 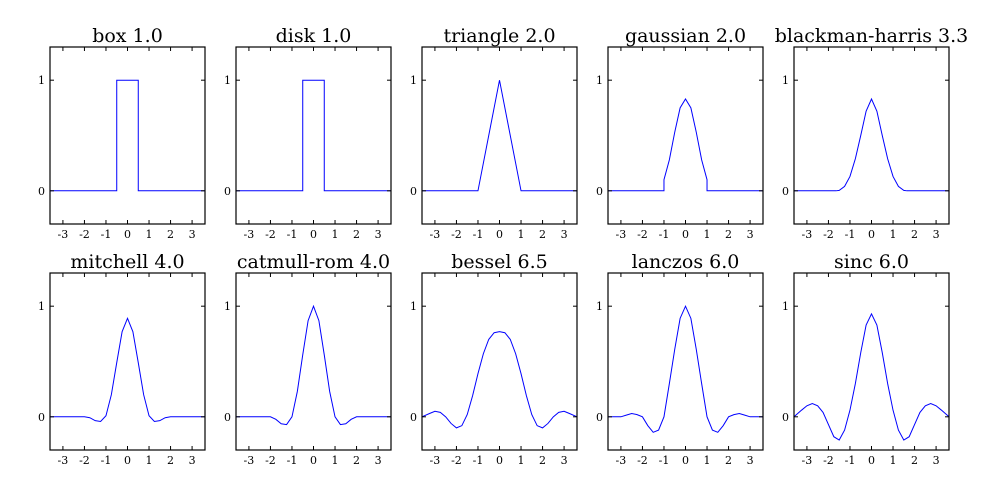 I want to click on chart-panel: gaussian 2.0 -3 -2 -1 0 1 2 3 0 1, so click(x=680, y=133).